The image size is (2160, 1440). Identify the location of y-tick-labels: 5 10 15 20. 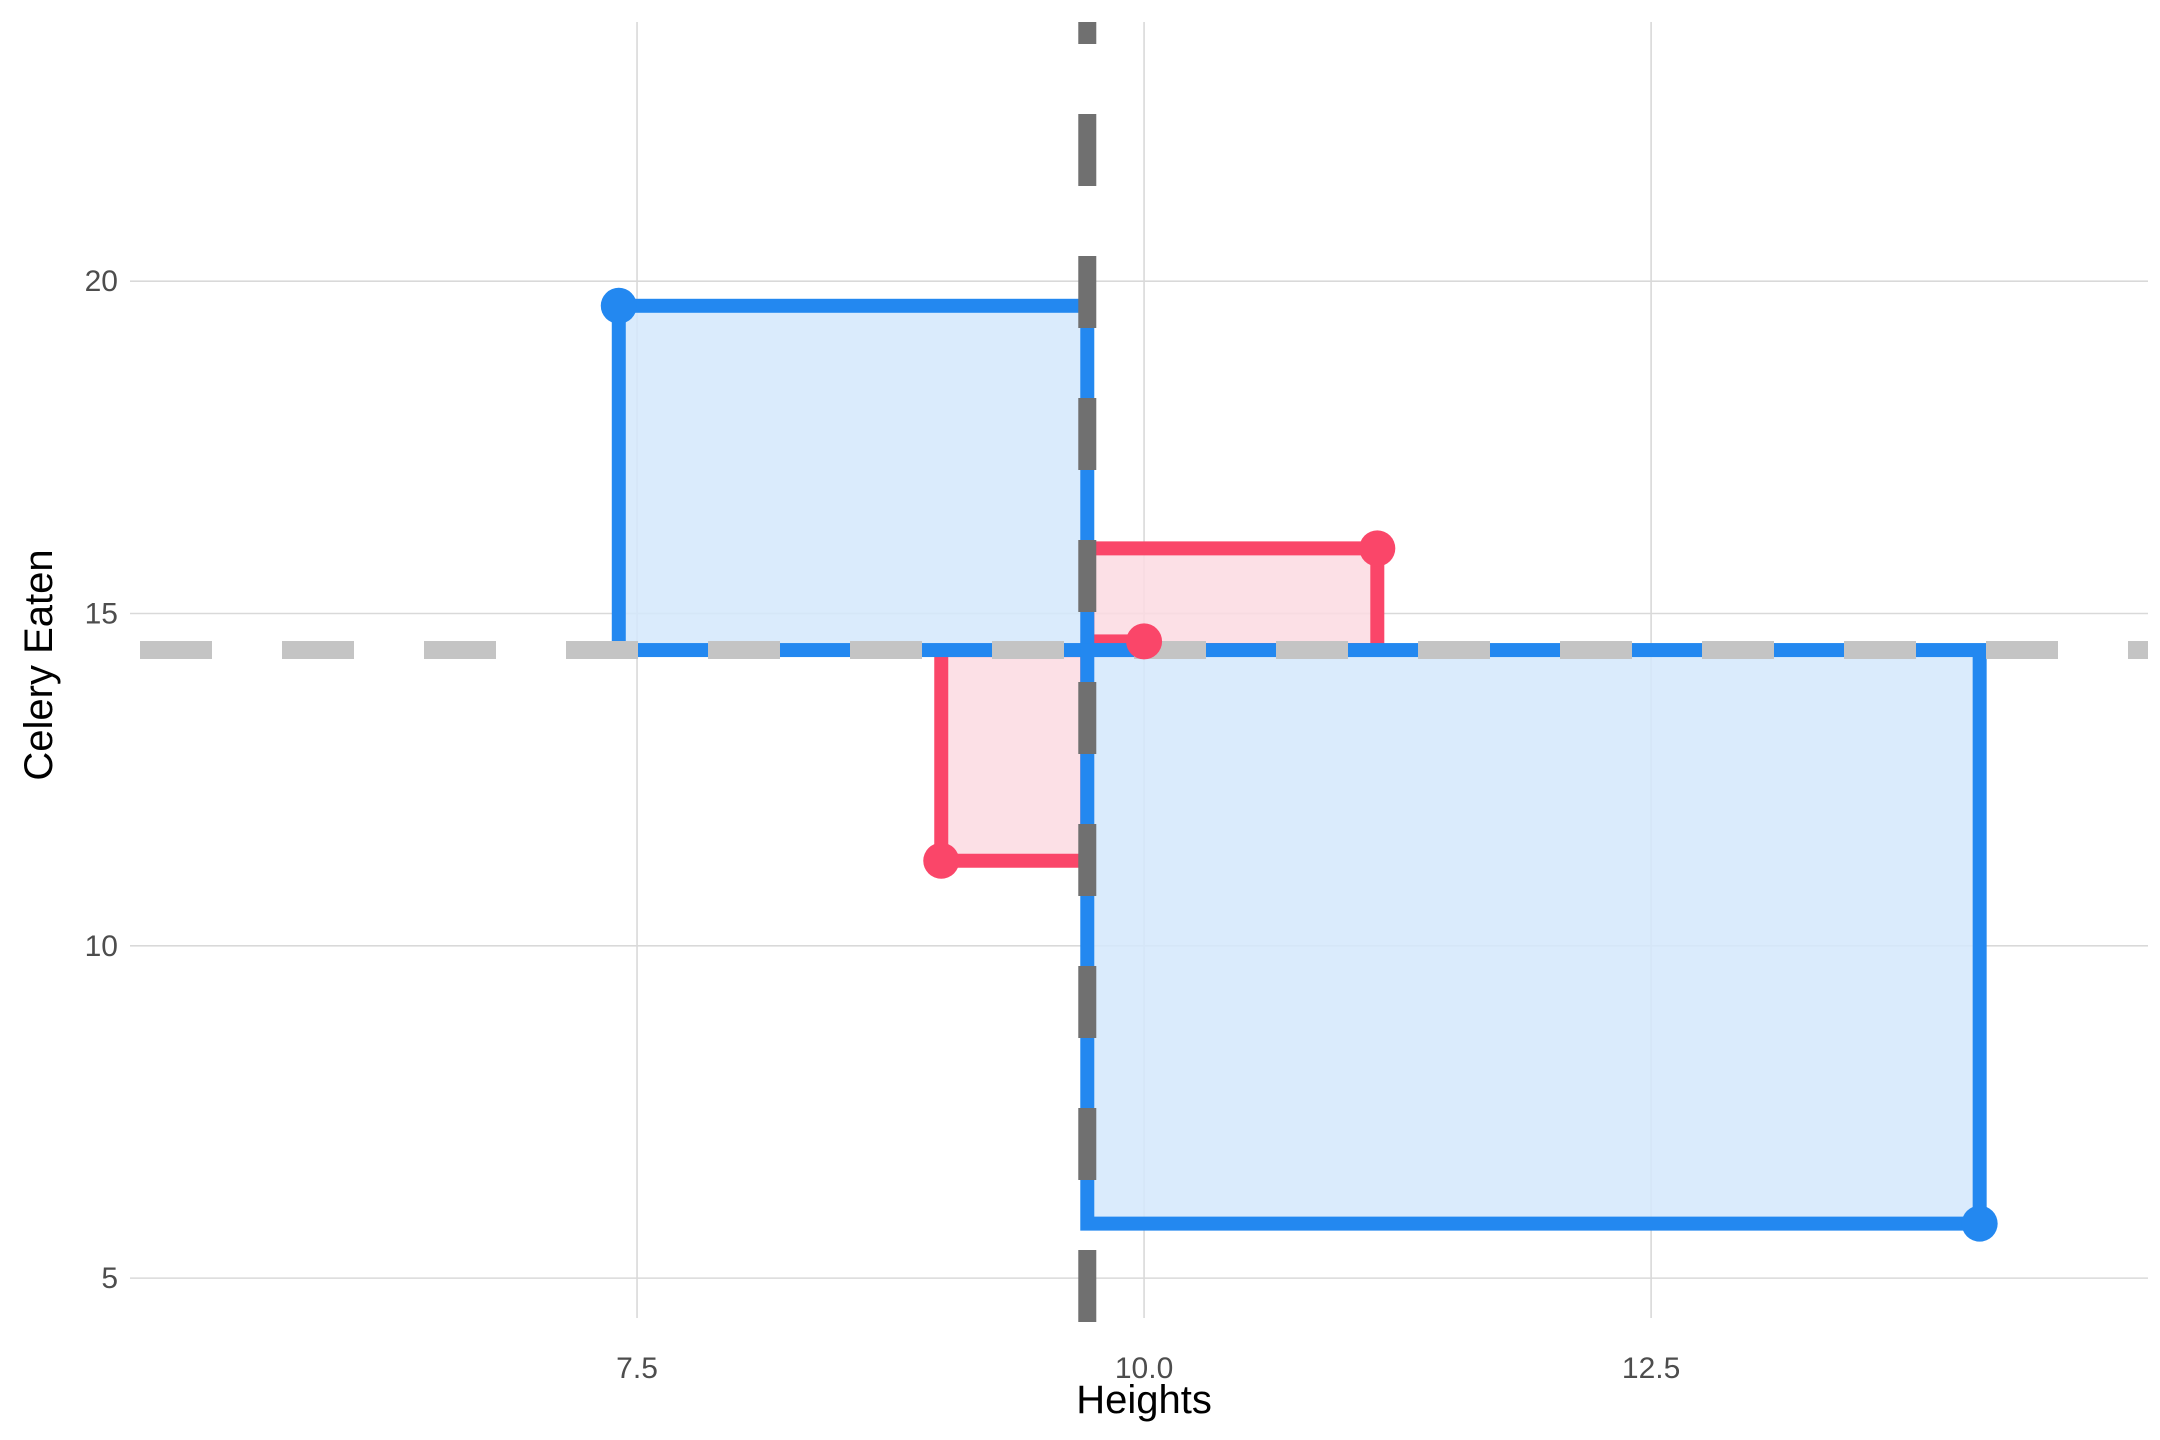
(101, 780).